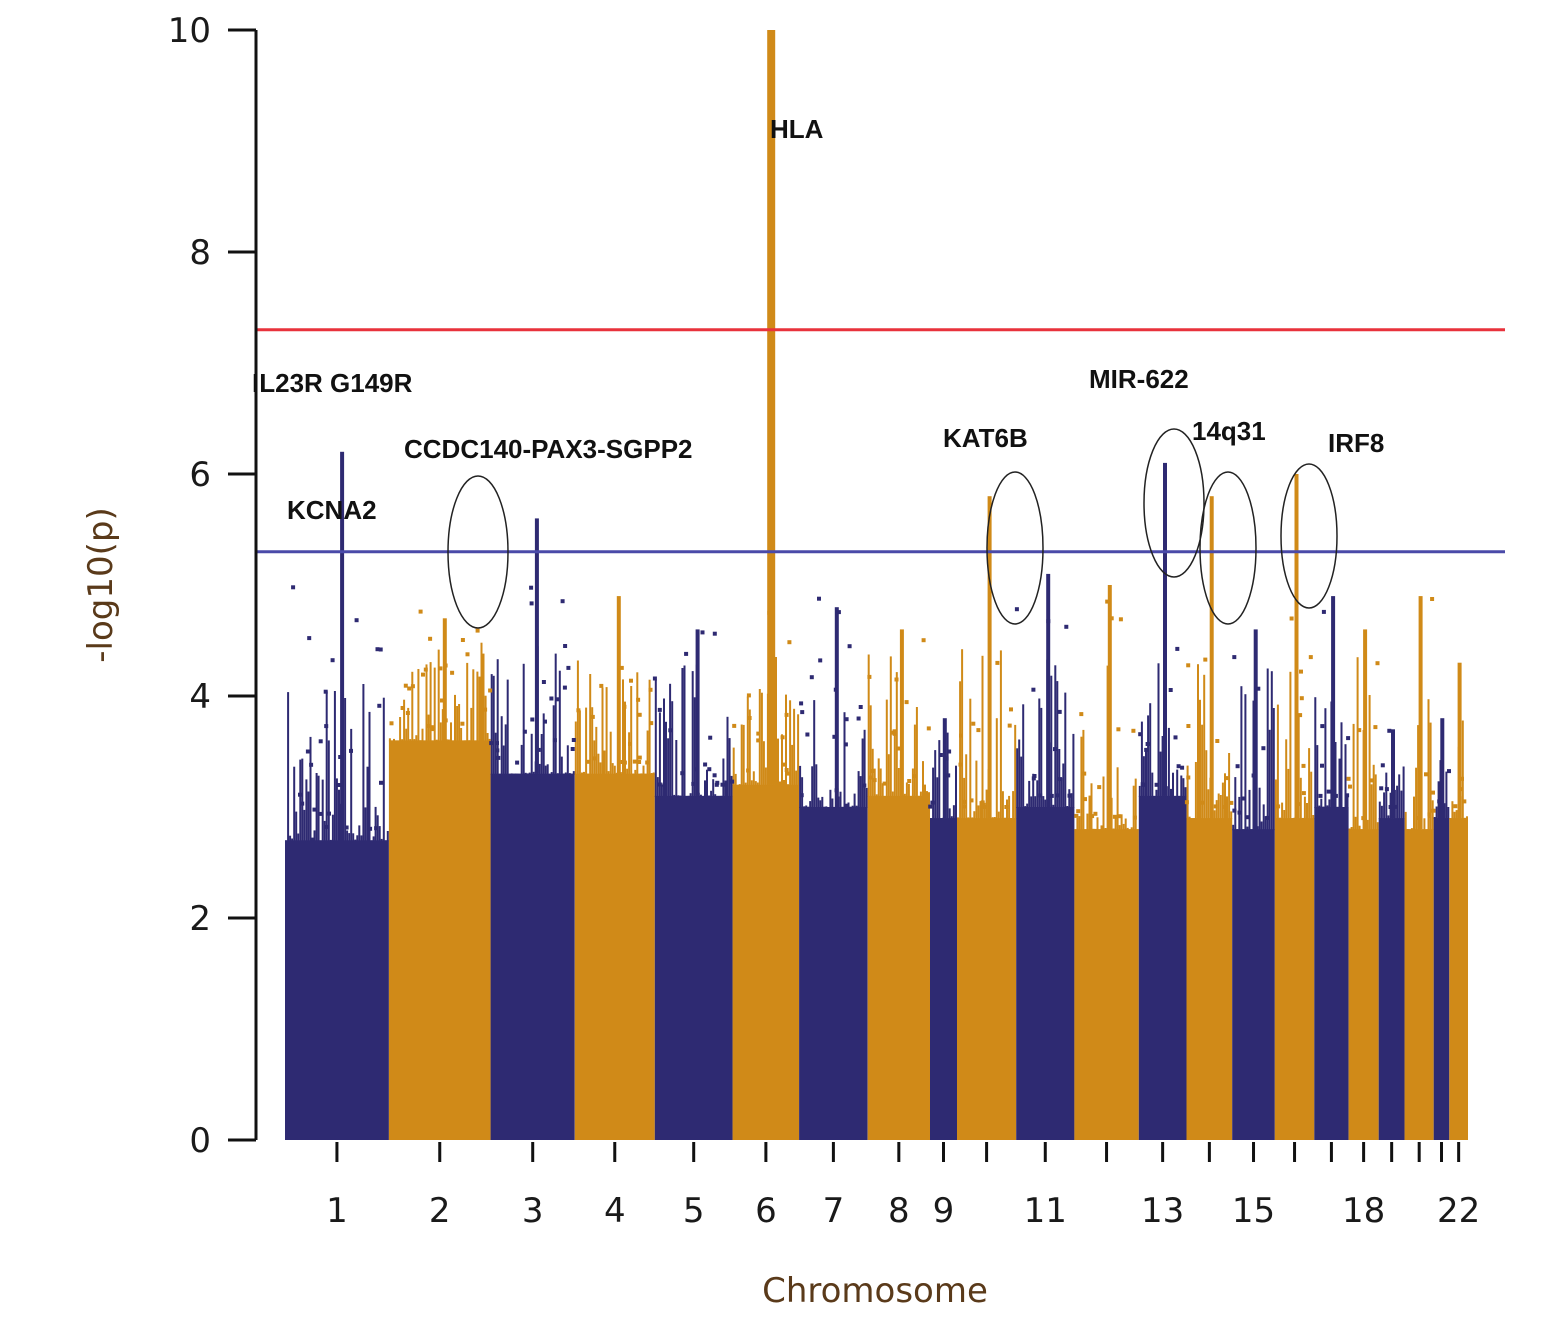 This screenshot has width=1567, height=1323. What do you see at coordinates (1228, 548) in the screenshot?
I see `locus-highlight-ellipse` at bounding box center [1228, 548].